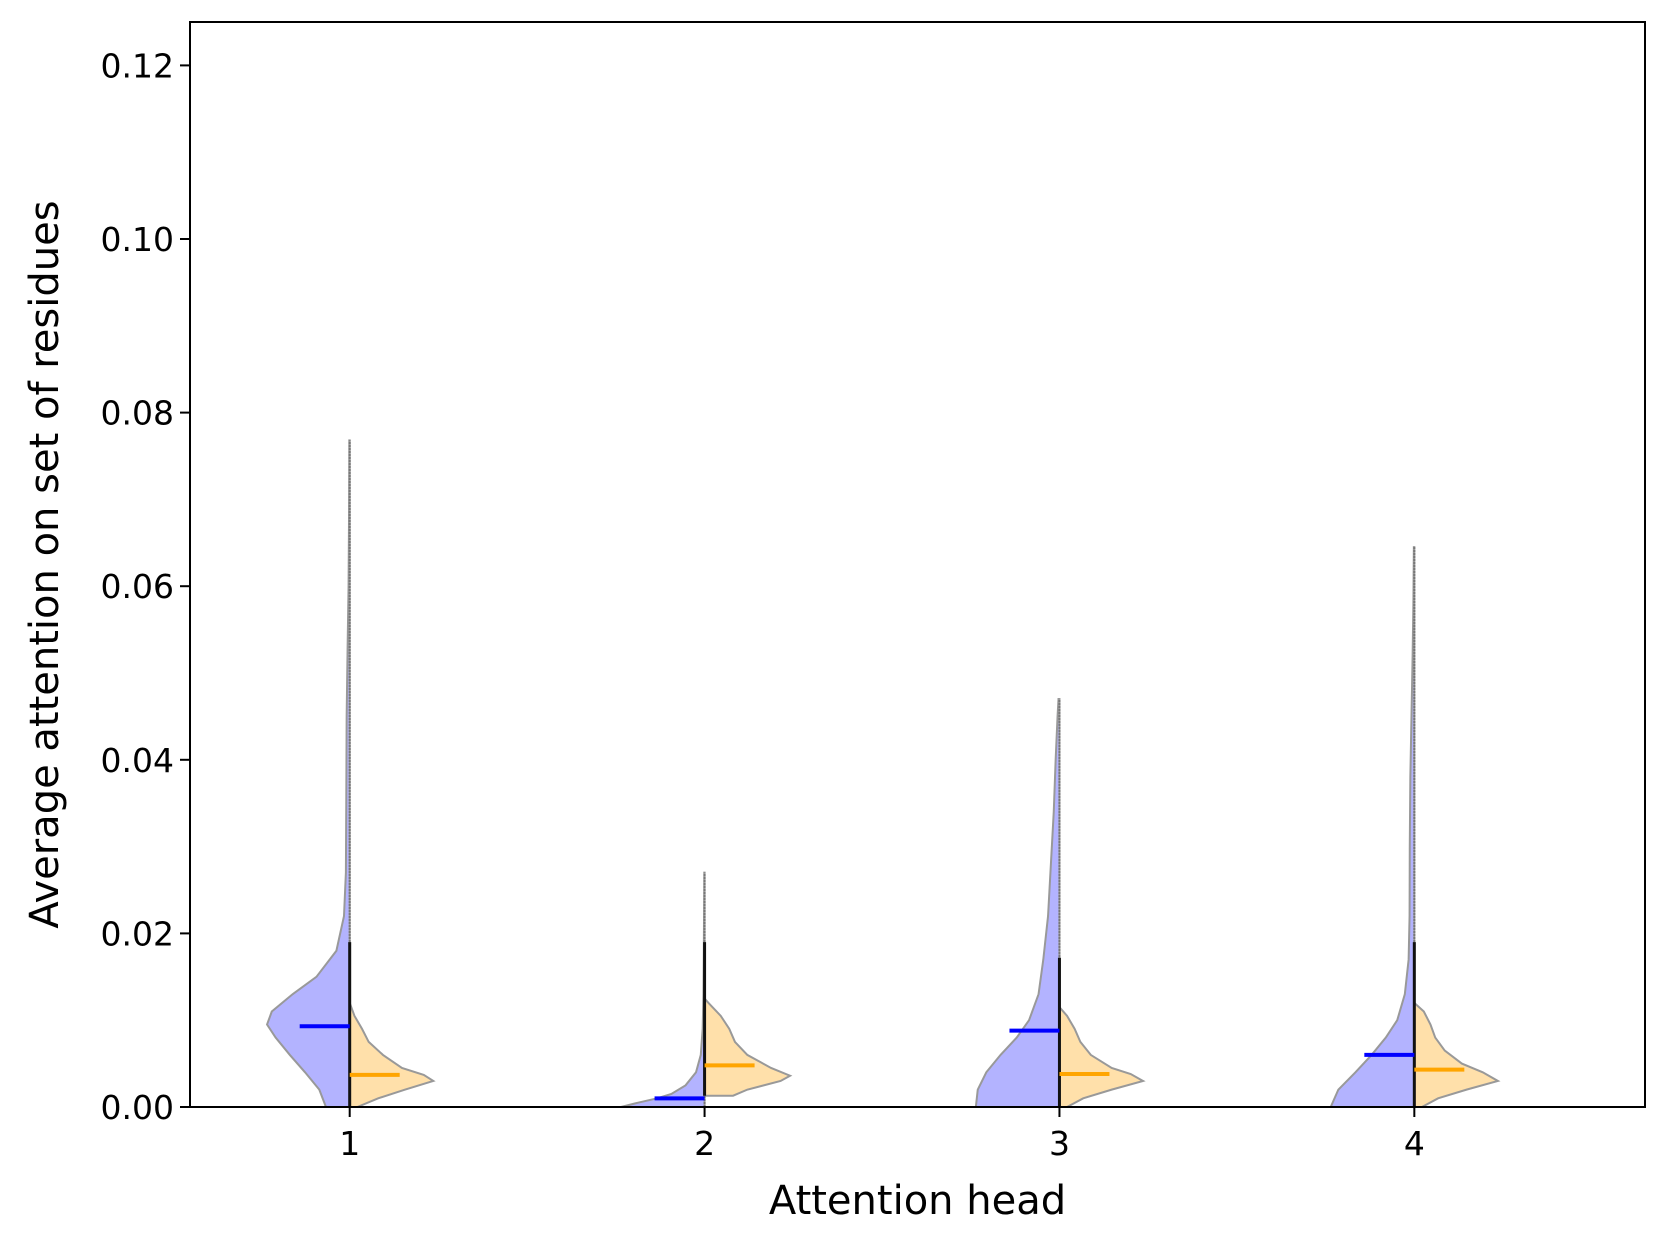 This screenshot has width=1661, height=1243. Describe the element at coordinates (137, 413) in the screenshot. I see `y-tick-label: 0.08` at that location.